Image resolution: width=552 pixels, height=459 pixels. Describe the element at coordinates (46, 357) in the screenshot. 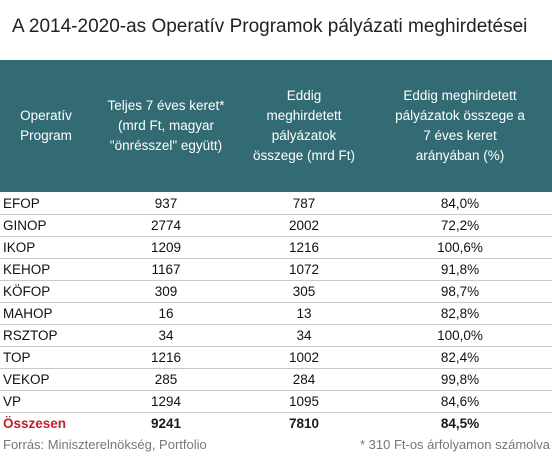

I see `cell-program: TOP` at that location.